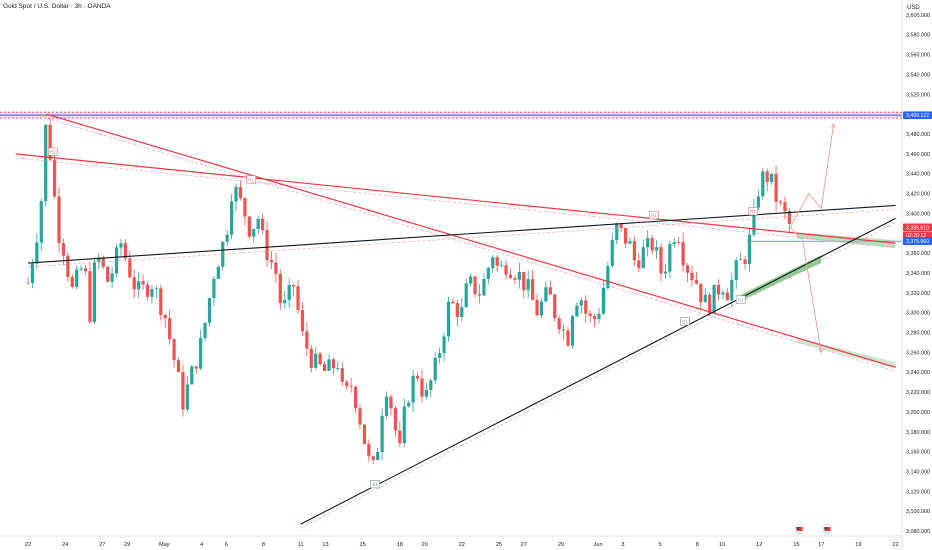 This screenshot has height=550, width=932. What do you see at coordinates (918, 95) in the screenshot?
I see `y-tick-label: 3,520.000` at bounding box center [918, 95].